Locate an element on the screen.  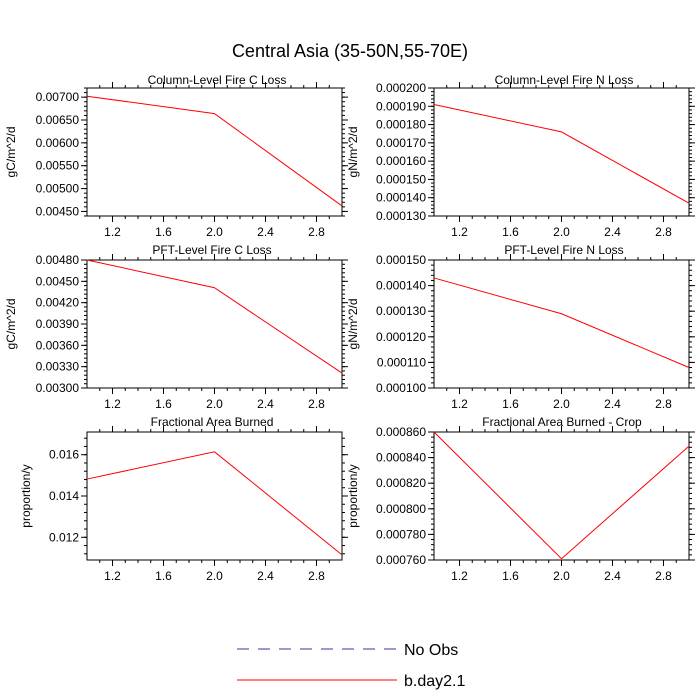
y-tick-label: 0.000160 is located at coordinates (401, 161).